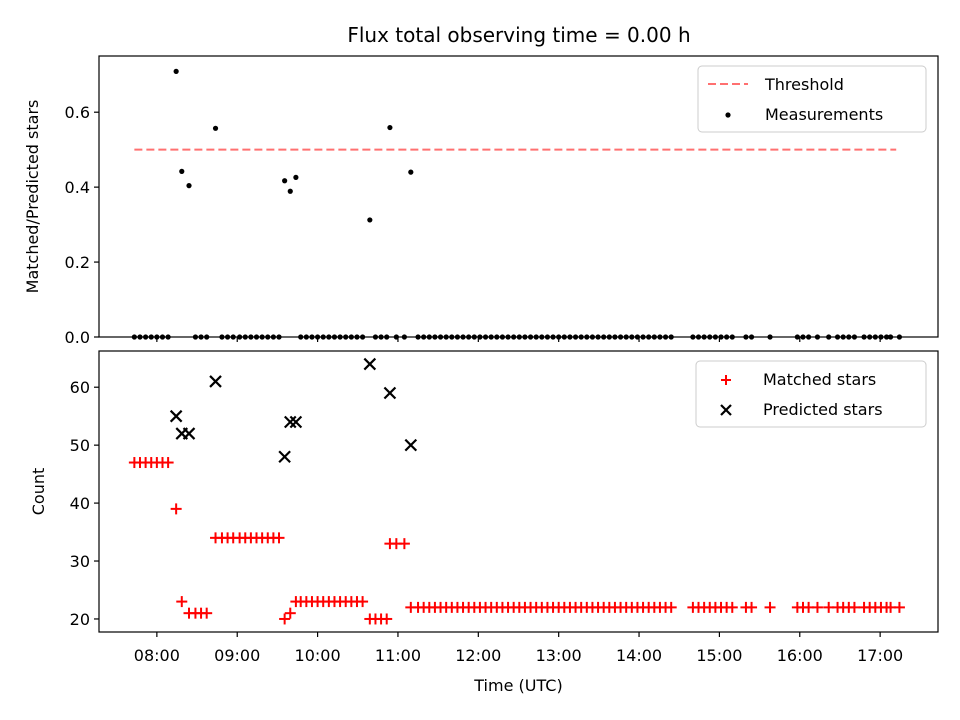 The height and width of the screenshot is (720, 960). Describe the element at coordinates (398, 655) in the screenshot. I see `bottom-xtick-label: 11:00` at that location.